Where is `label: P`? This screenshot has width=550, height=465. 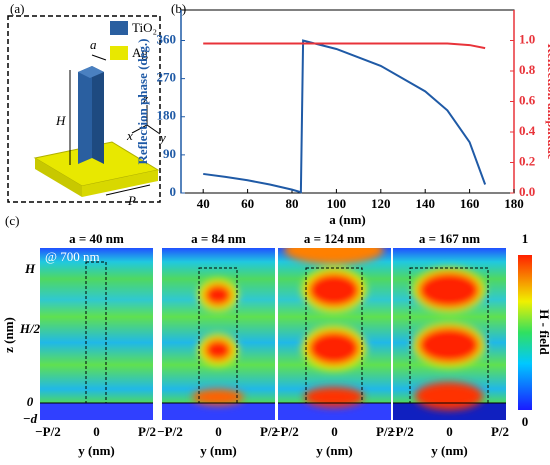
label: P is located at coordinates (131, 200).